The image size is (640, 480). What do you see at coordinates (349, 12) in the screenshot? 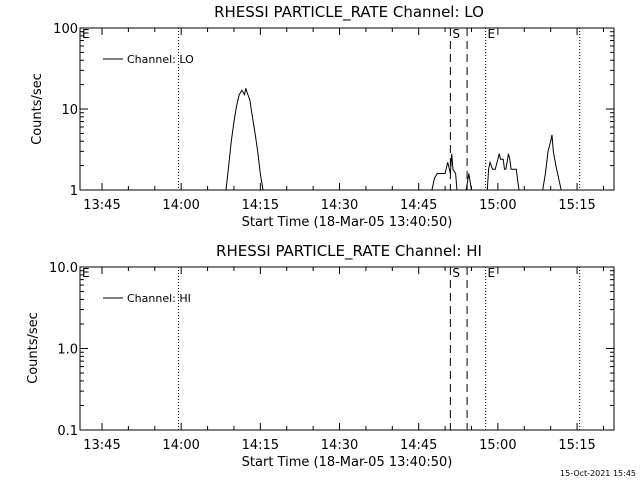
I see `lo-chart-title: RHESSI PARTICLE_RATE Channel: LO` at bounding box center [349, 12].